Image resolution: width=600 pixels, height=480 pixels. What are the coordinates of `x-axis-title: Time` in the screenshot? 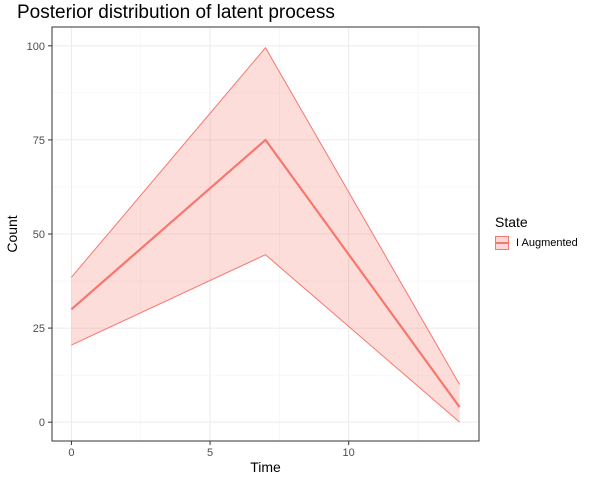 It's located at (265, 467).